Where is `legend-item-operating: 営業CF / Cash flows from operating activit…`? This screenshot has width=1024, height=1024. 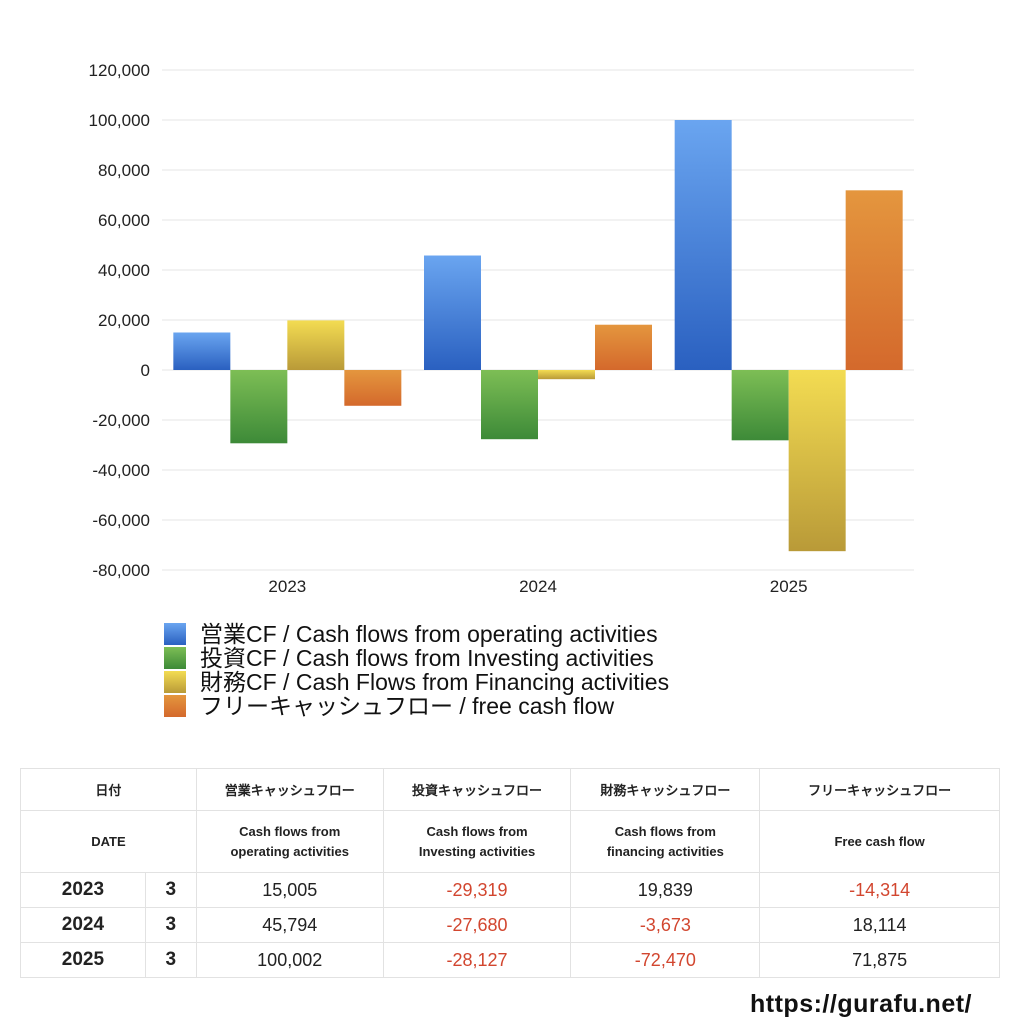 legend-item-operating: 営業CF / Cash flows from operating activit… is located at coordinates (416, 634).